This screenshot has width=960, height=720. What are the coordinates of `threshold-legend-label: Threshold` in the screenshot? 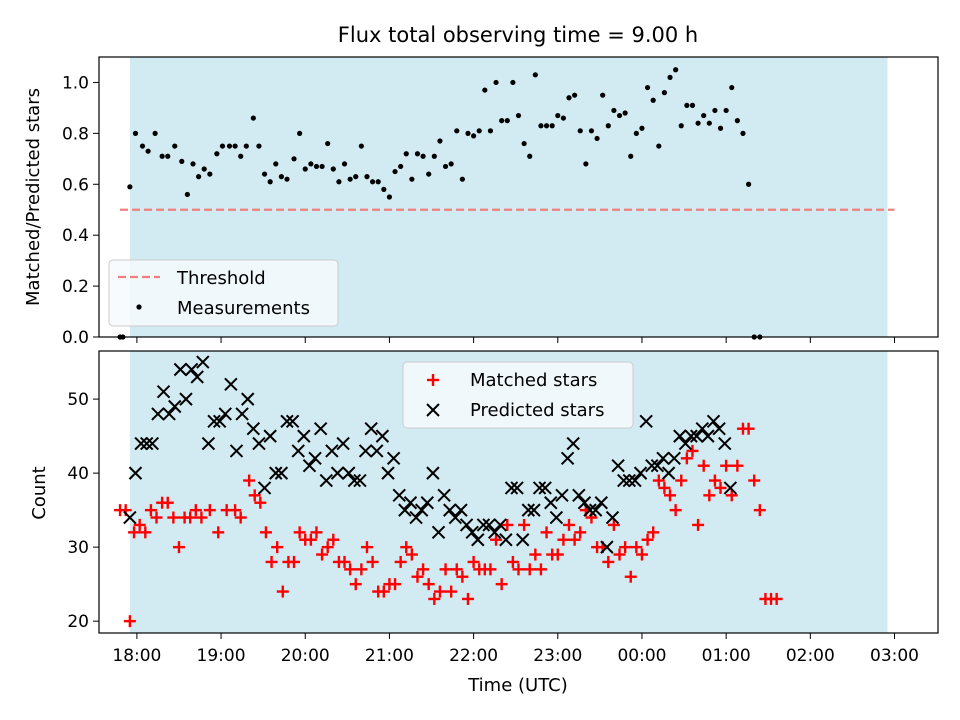 It's located at (221, 278).